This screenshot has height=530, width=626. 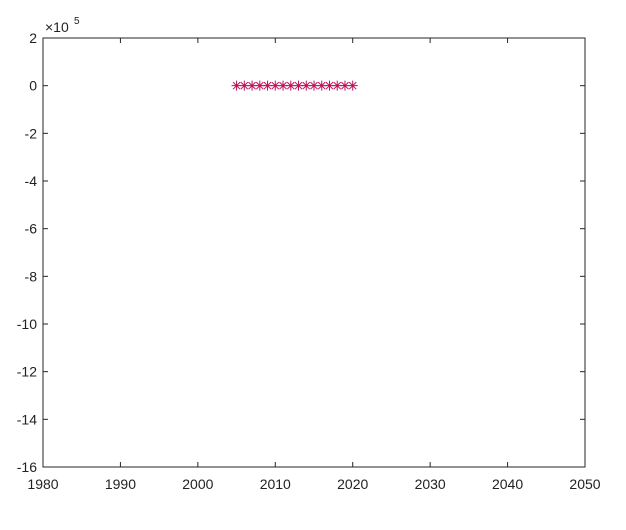 I want to click on y-tick-label: -2, so click(x=31, y=133).